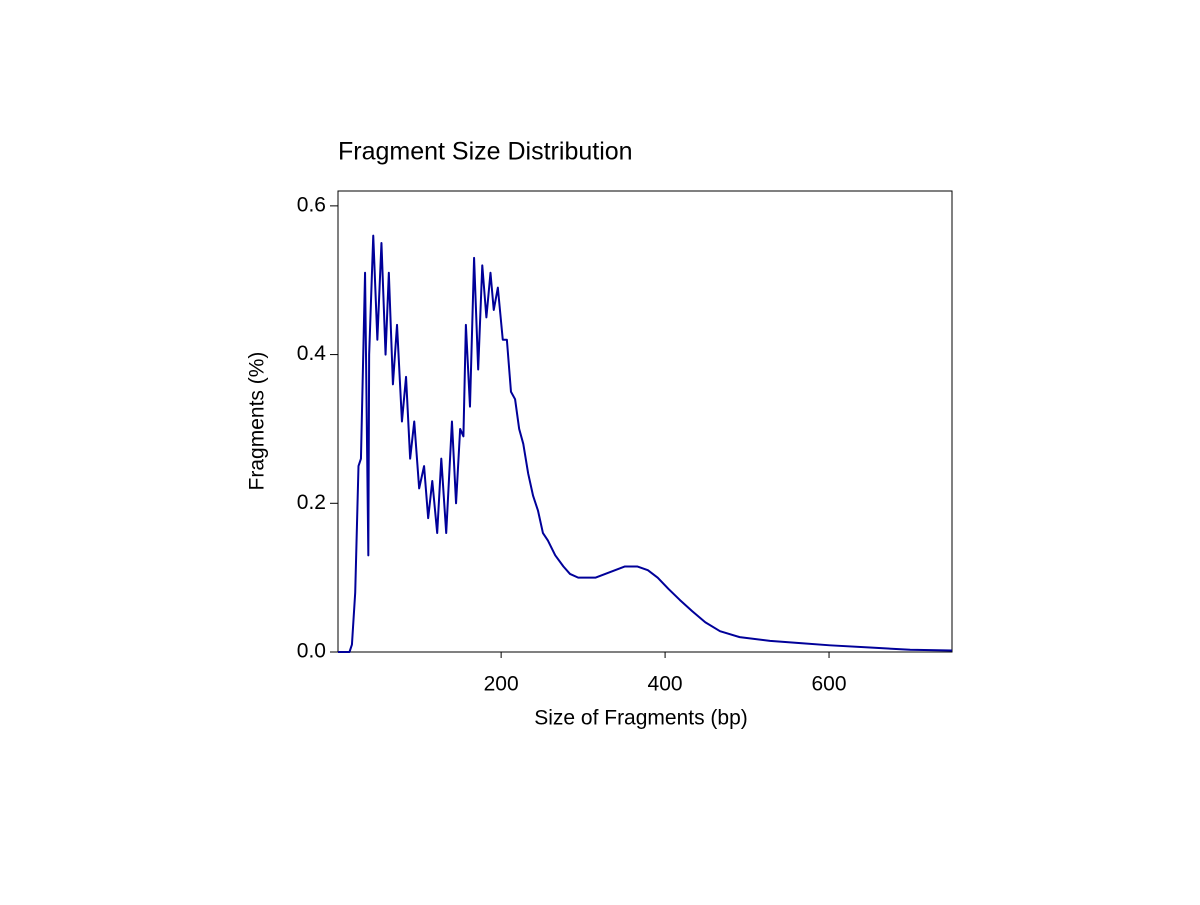  Describe the element at coordinates (665, 684) in the screenshot. I see `x-tick-label: 400` at that location.